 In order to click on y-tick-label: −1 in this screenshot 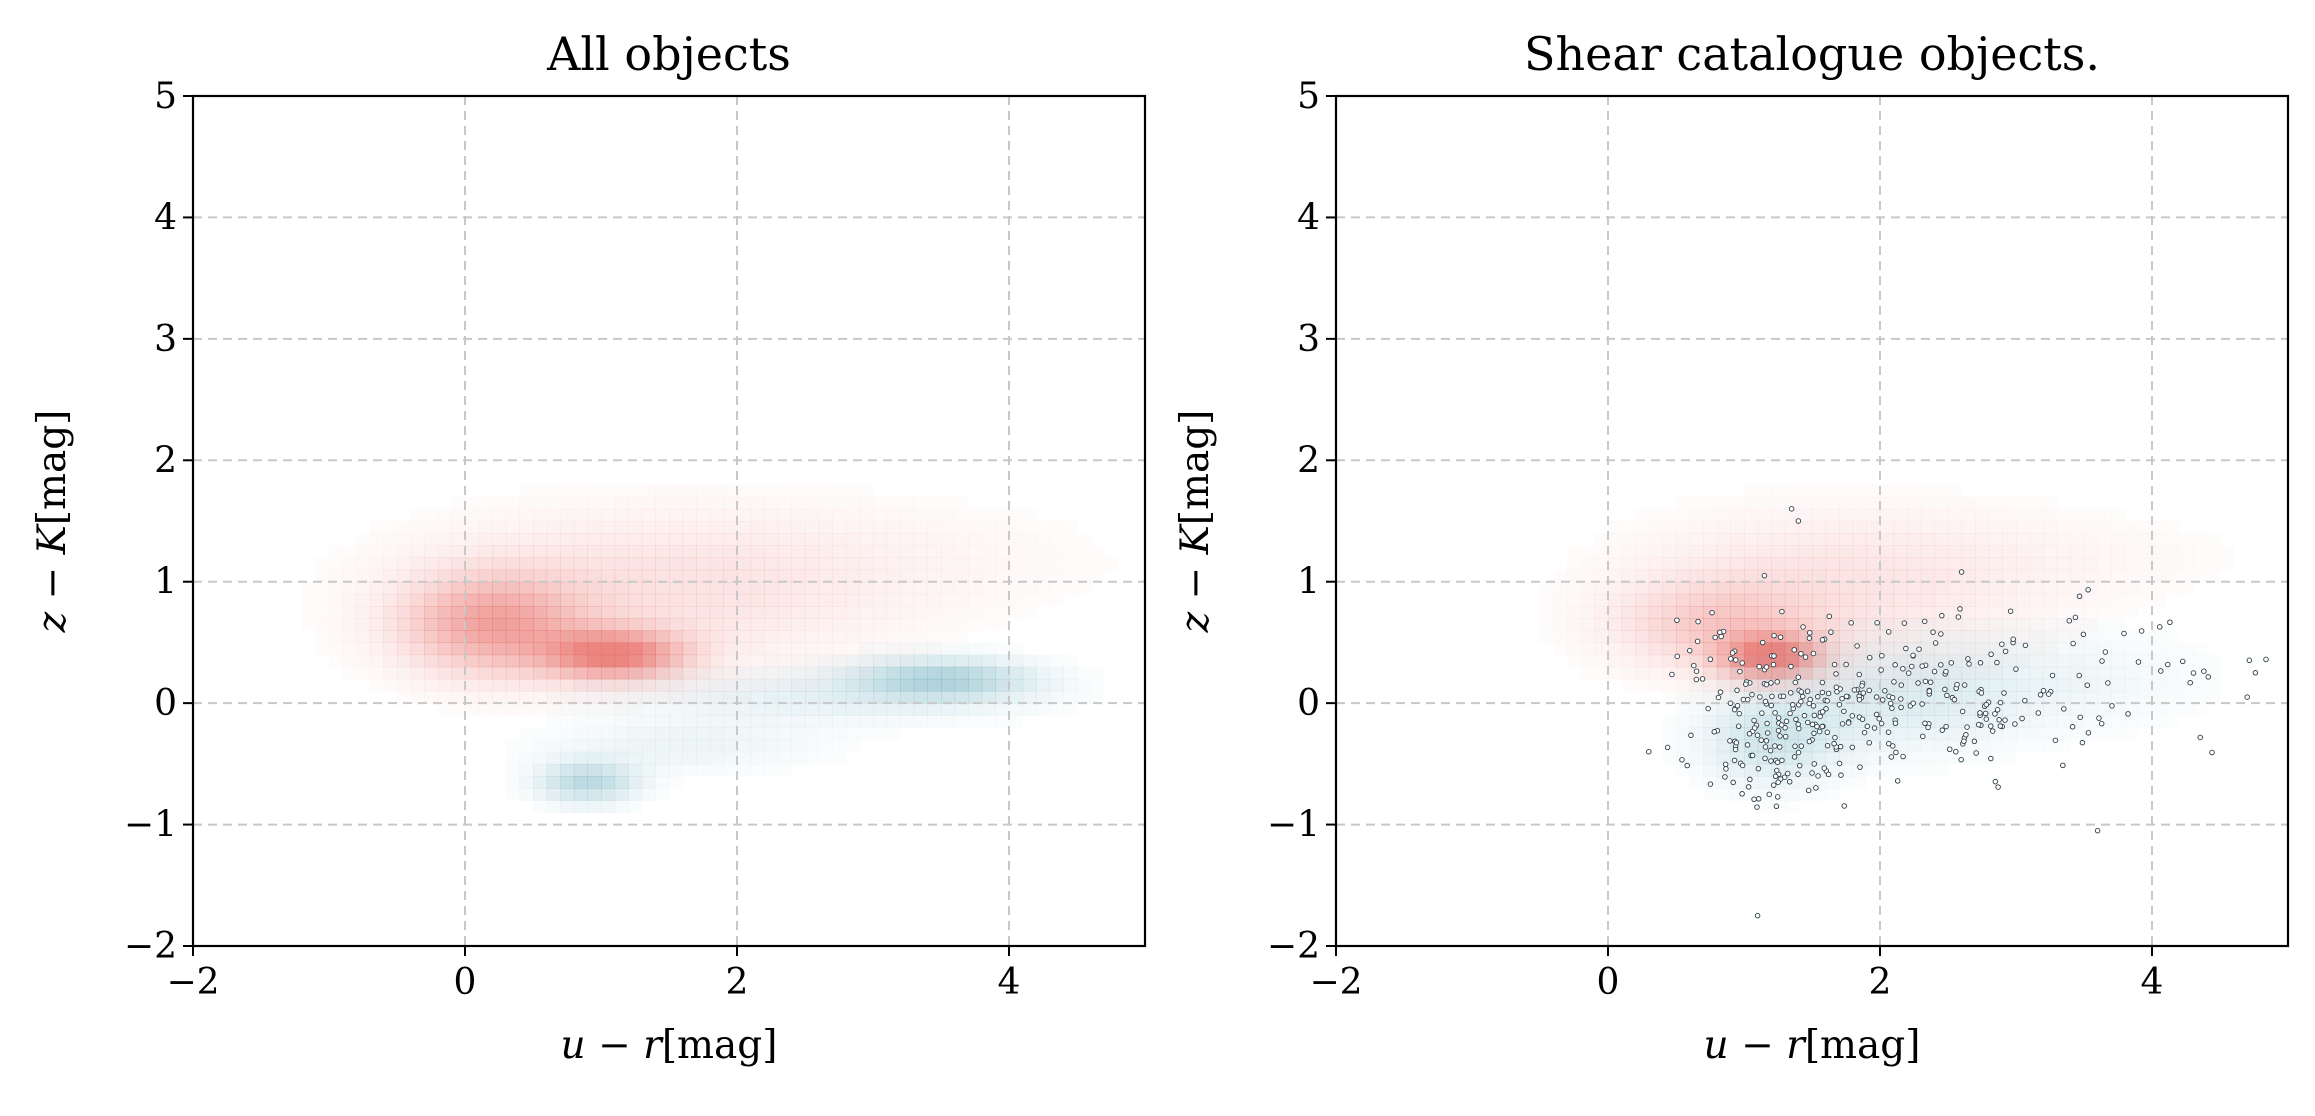, I will do `click(1293, 825)`.